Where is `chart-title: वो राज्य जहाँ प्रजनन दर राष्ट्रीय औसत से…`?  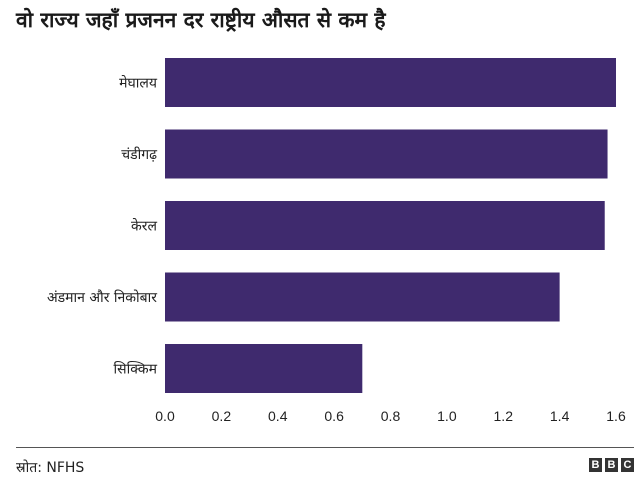 chart-title: वो राज्य जहाँ प्रजनन दर राष्ट्रीय औसत से… is located at coordinates (201, 20).